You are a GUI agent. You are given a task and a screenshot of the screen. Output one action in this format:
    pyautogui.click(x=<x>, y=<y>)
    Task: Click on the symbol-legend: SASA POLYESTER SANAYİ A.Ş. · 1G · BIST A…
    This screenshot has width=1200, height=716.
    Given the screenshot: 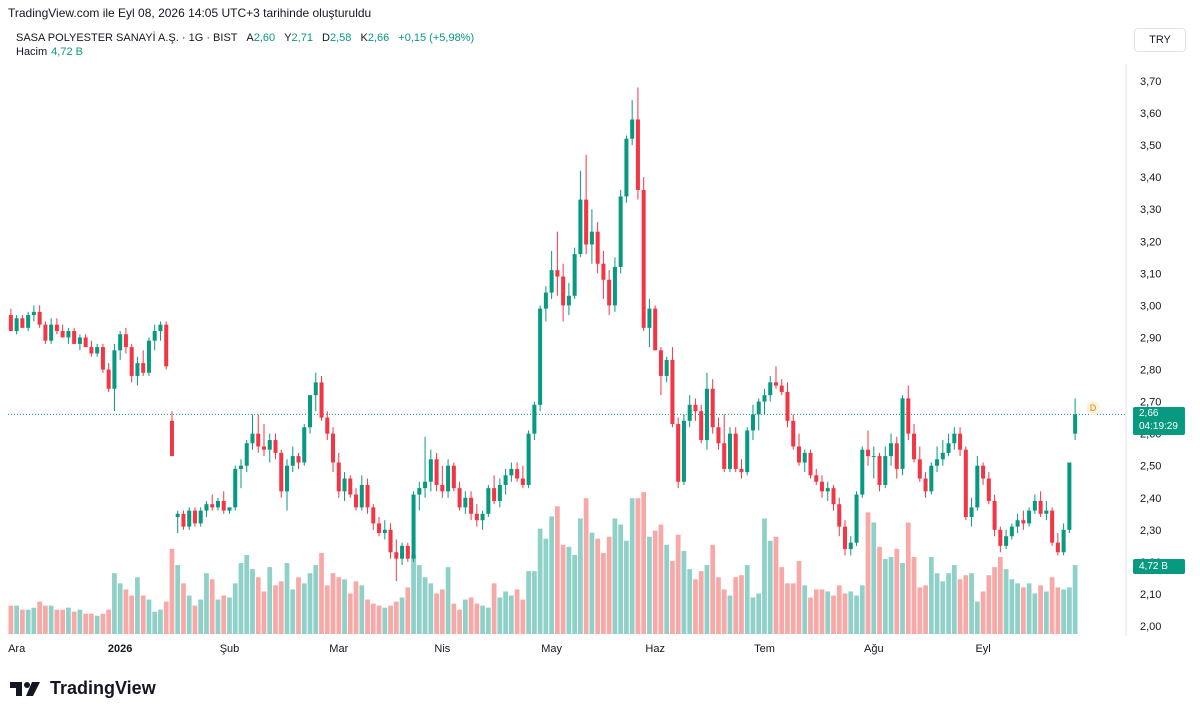 What is the action you would take?
    pyautogui.click(x=245, y=38)
    